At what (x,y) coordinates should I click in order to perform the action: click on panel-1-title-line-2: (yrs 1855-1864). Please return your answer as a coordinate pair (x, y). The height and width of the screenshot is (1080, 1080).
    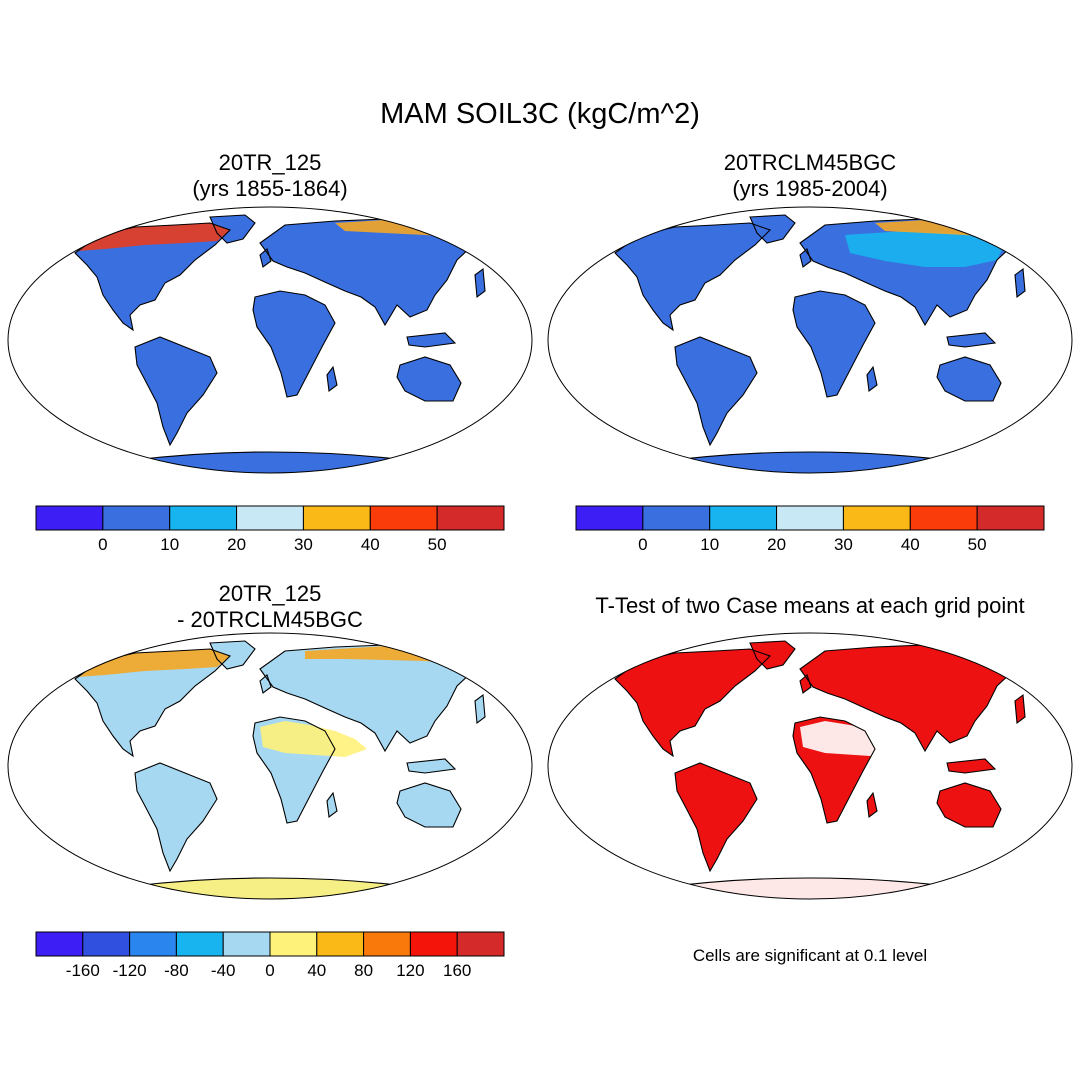
    Looking at the image, I should click on (270, 188).